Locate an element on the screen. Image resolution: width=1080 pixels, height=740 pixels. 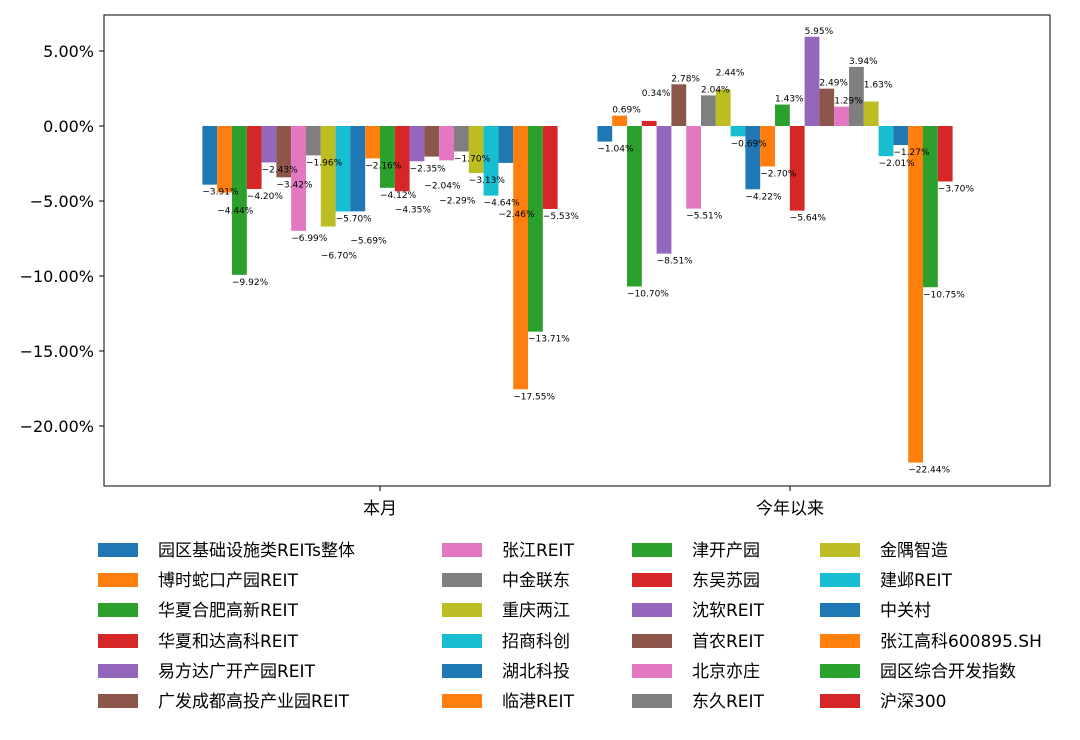
data-label: −2.16% is located at coordinates (383, 166).